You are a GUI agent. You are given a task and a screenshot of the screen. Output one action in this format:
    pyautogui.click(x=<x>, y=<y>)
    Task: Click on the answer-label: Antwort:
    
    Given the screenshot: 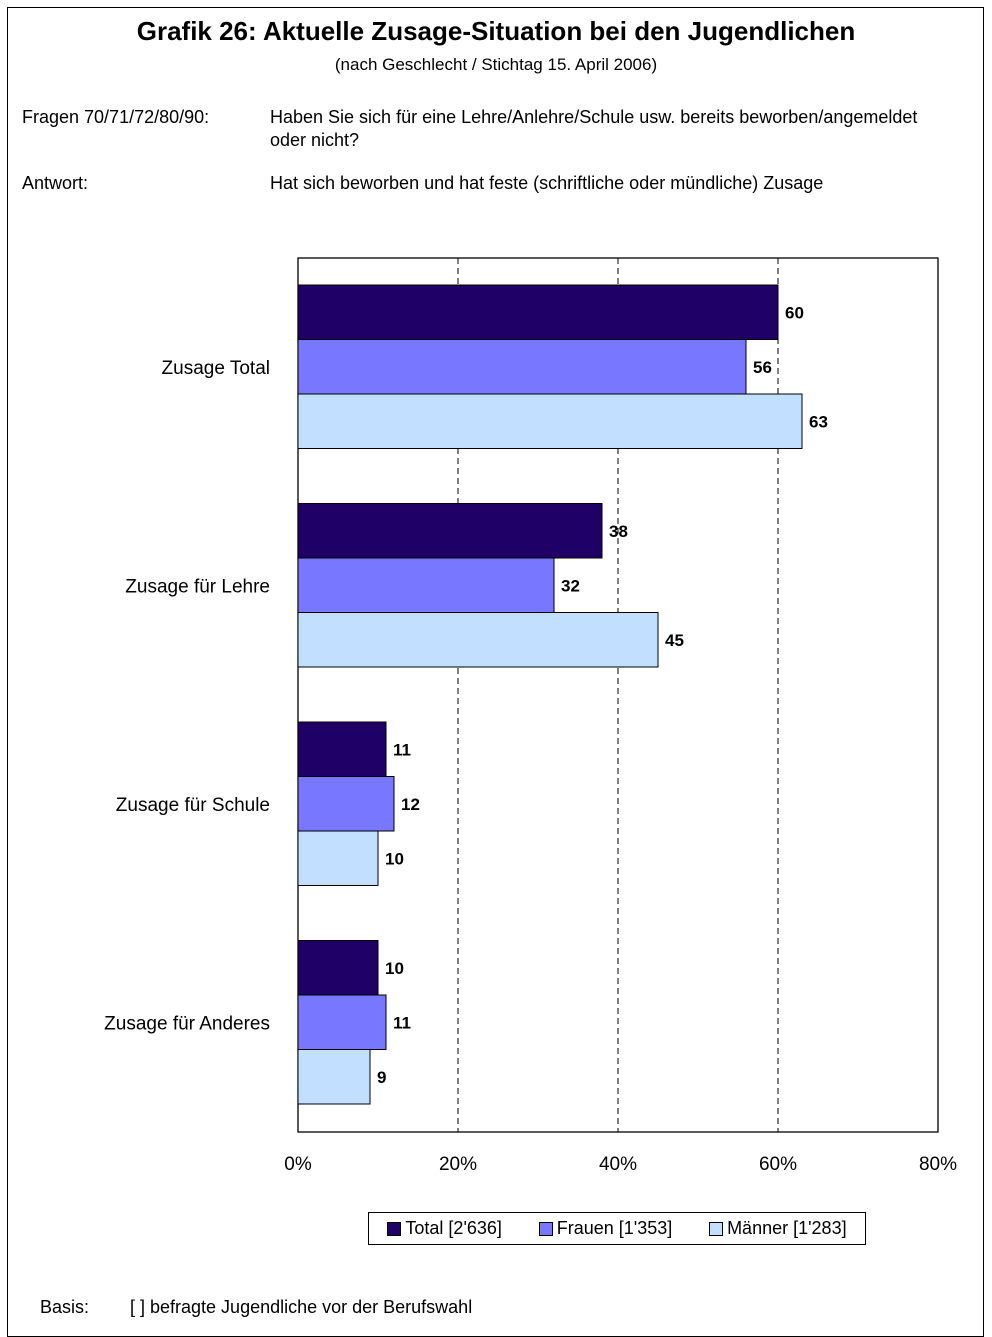 What is the action you would take?
    pyautogui.click(x=55, y=183)
    